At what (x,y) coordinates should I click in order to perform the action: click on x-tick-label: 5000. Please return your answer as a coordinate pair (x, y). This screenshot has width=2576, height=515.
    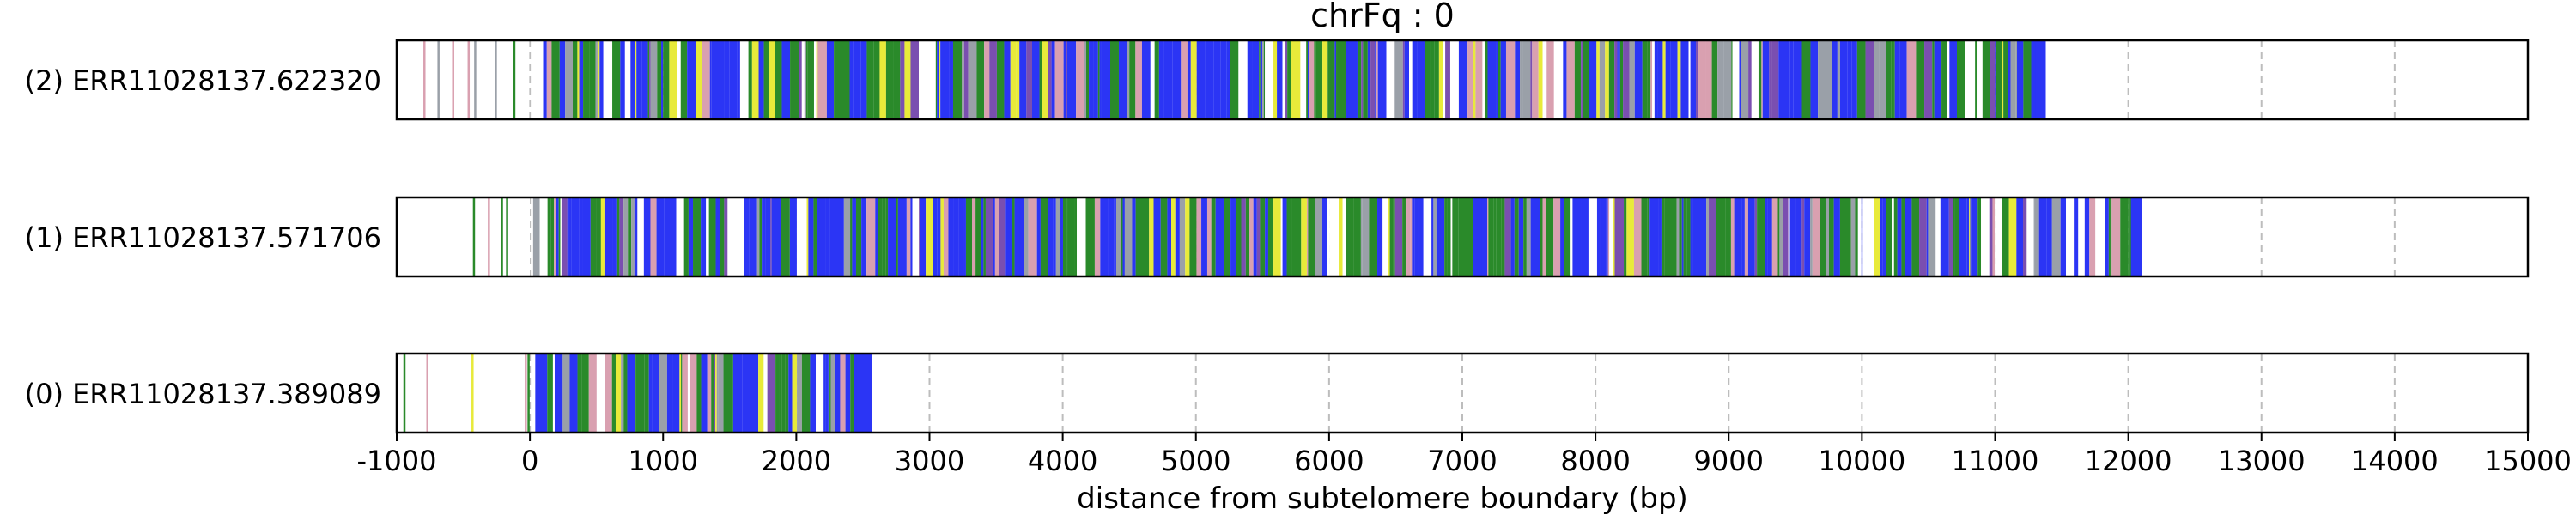
    Looking at the image, I should click on (1195, 461).